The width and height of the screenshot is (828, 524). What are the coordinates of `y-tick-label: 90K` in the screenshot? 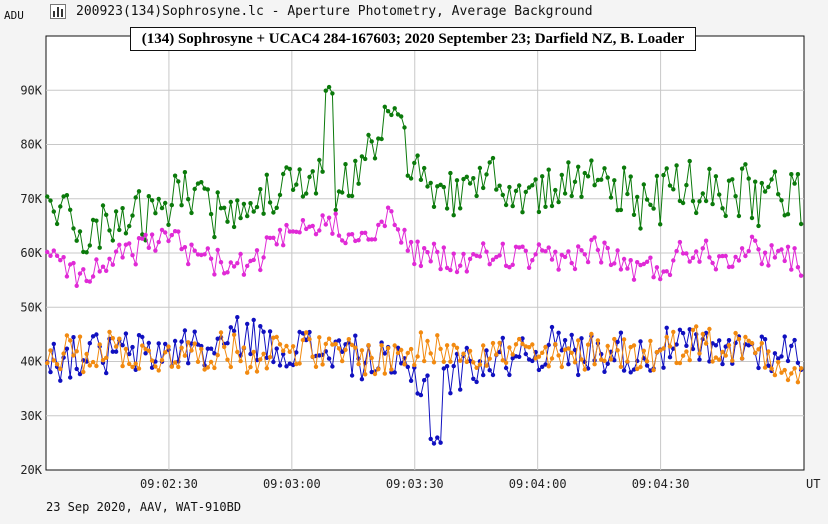 It's located at (31, 90).